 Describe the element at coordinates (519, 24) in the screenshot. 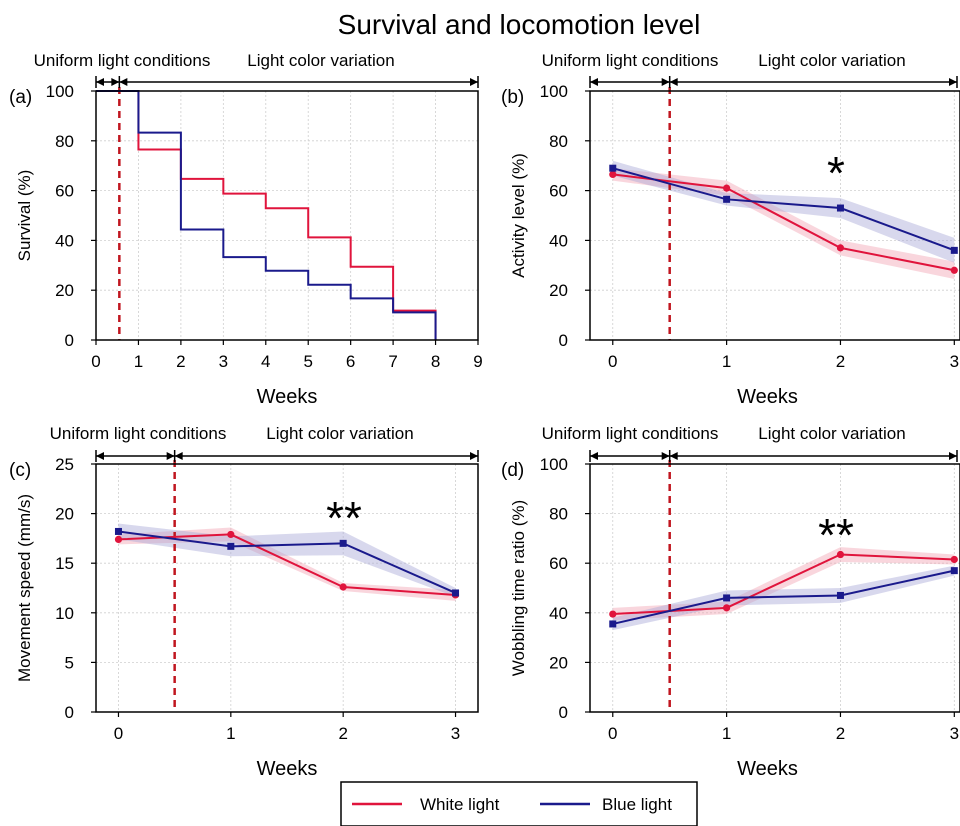

I see `figure-title: Survival and locomotion level` at that location.